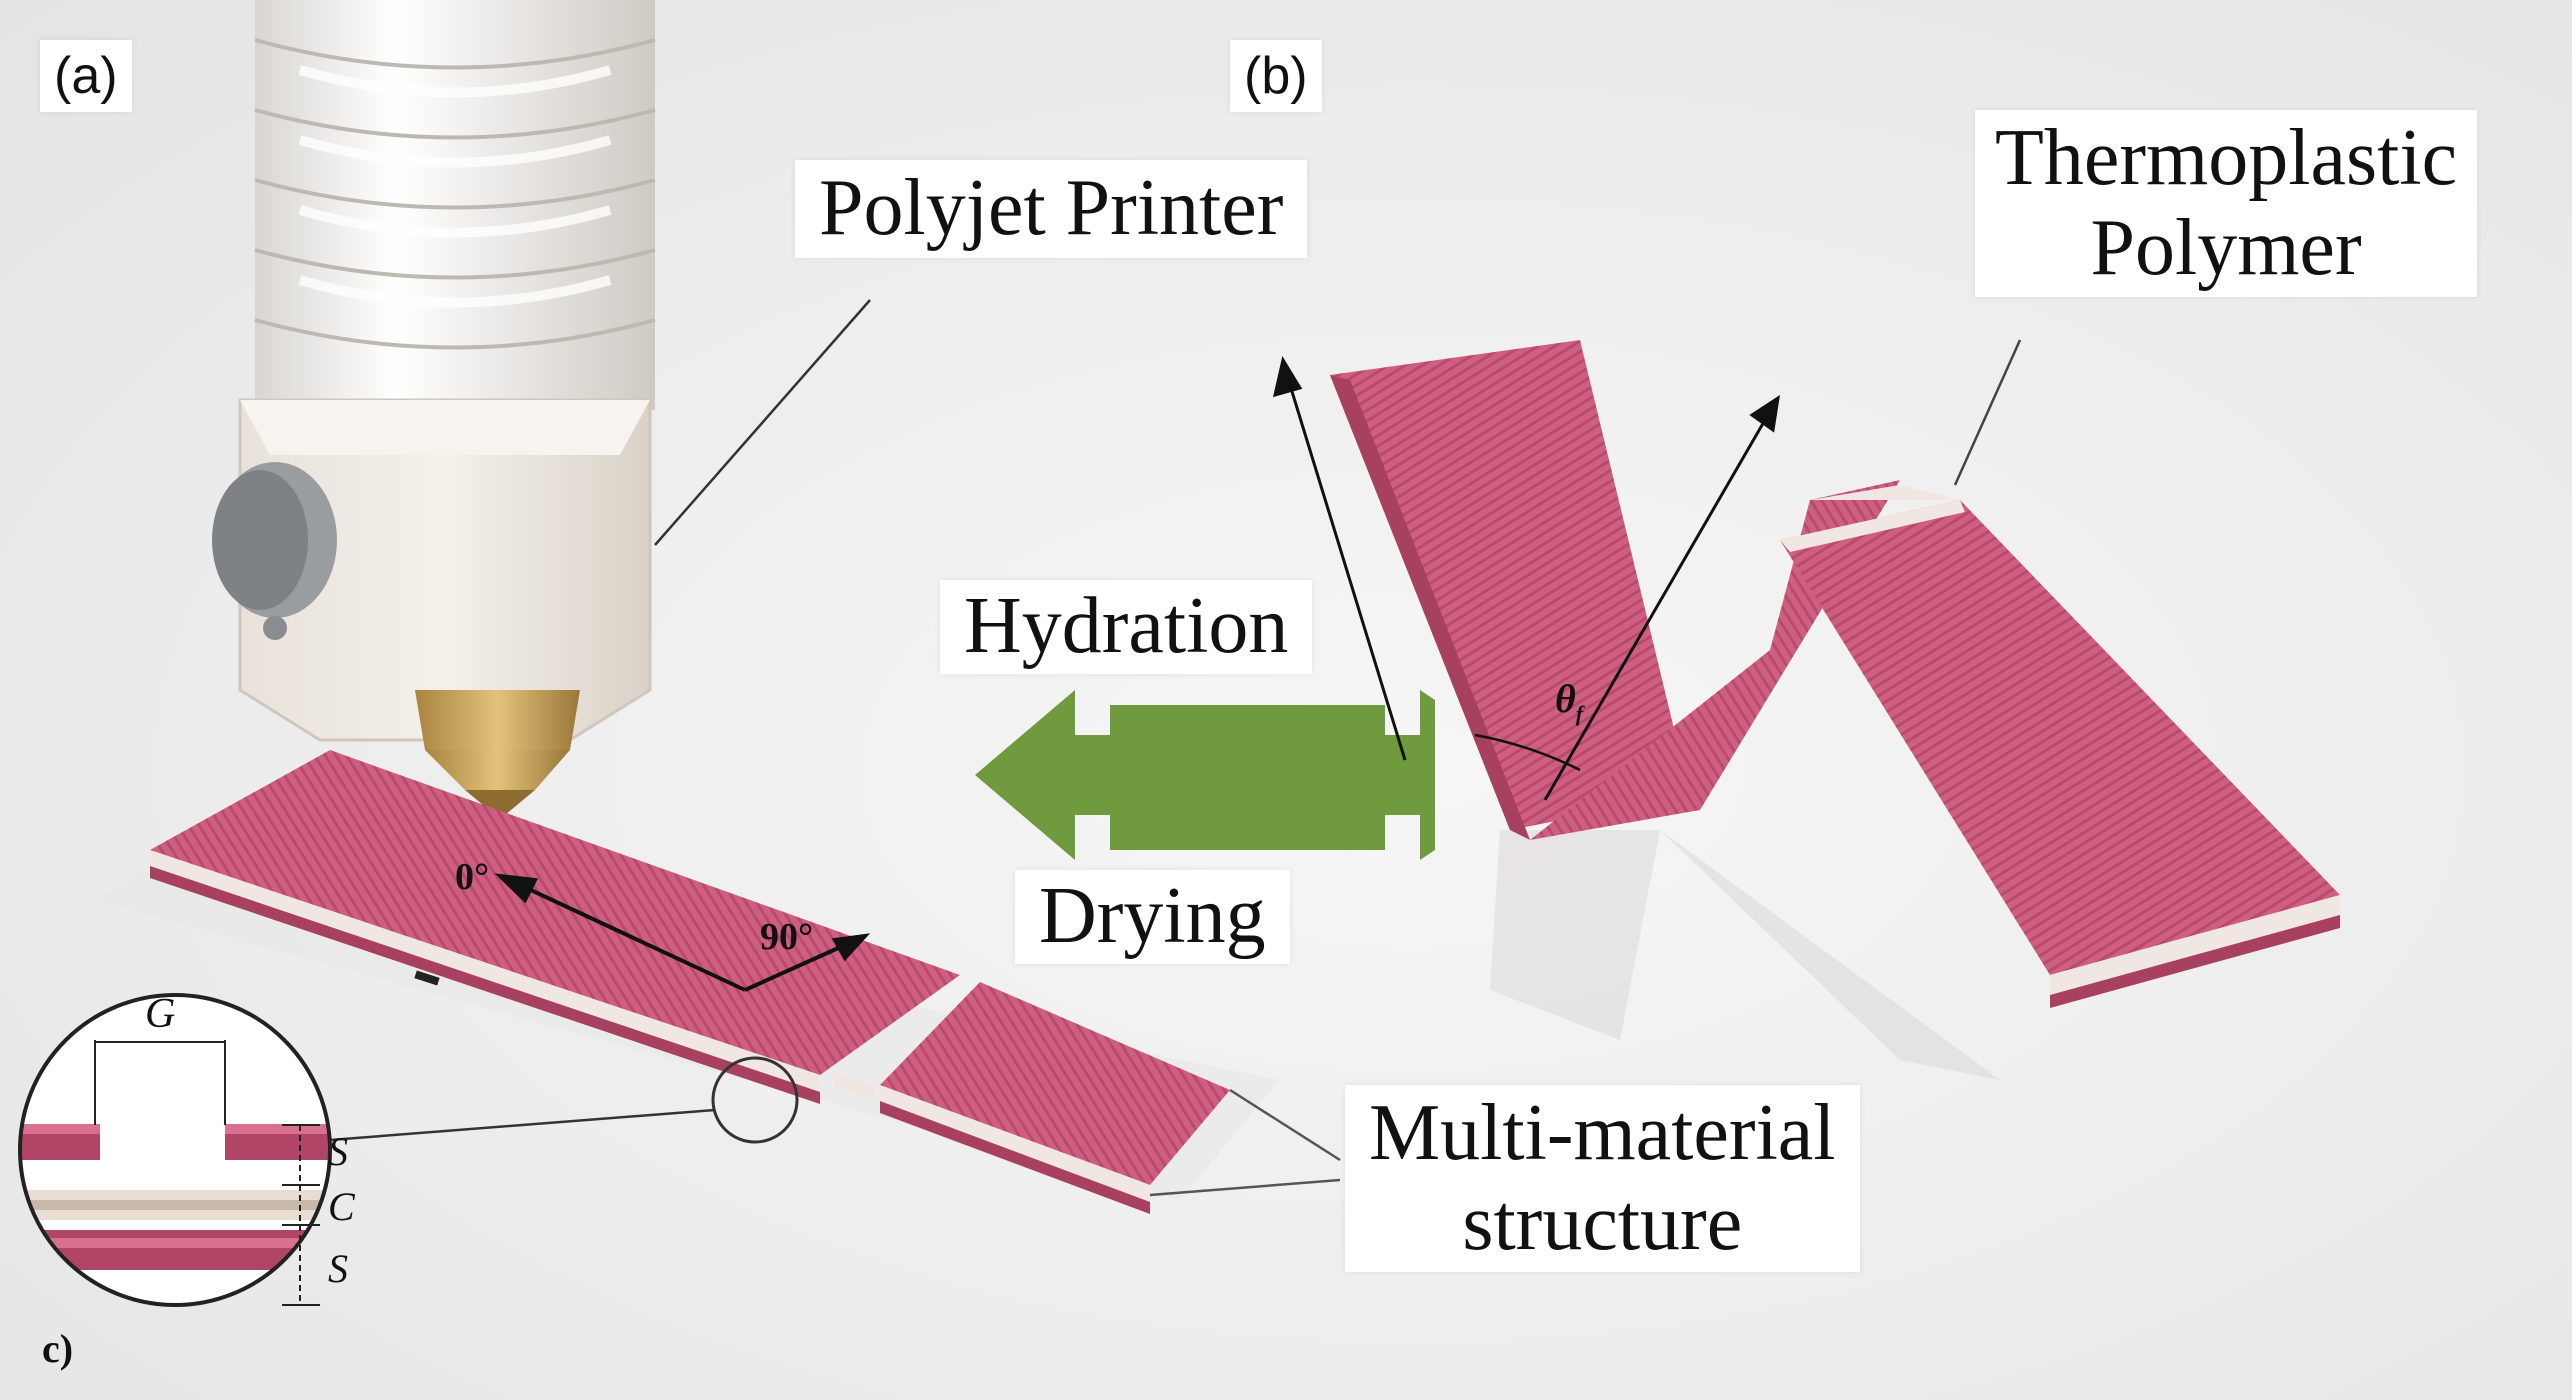  I want to click on detail-highlight-circle, so click(755, 1100).